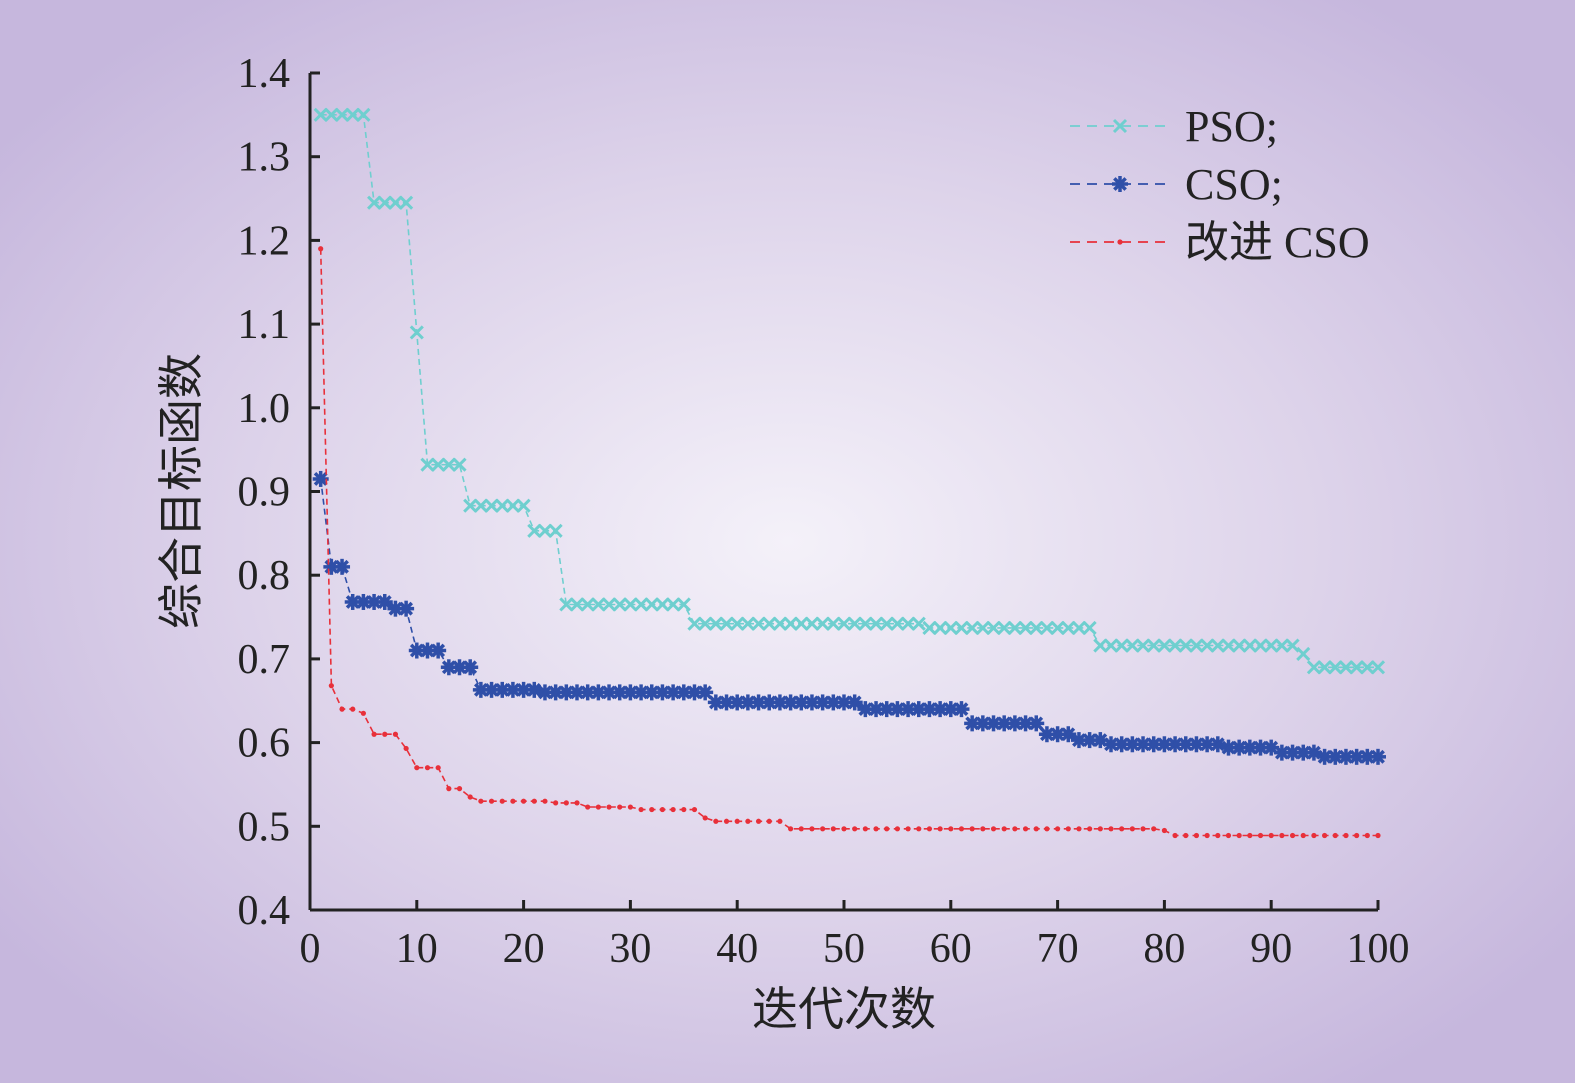 This screenshot has width=1575, height=1083. I want to click on y-tick-label: 1.1, so click(264, 325).